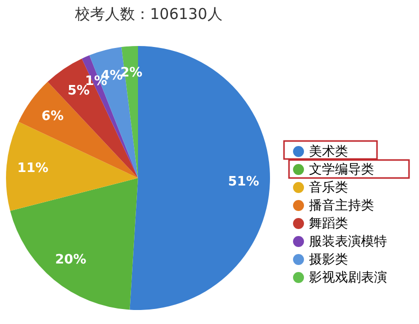 The image size is (419, 324). Describe the element at coordinates (32, 168) in the screenshot. I see `data-label: 11%` at that location.